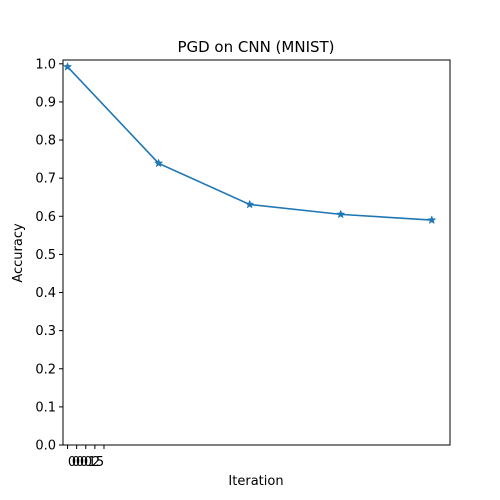  Describe the element at coordinates (45, 217) in the screenshot. I see `y-tick-label: 0.6` at that location.